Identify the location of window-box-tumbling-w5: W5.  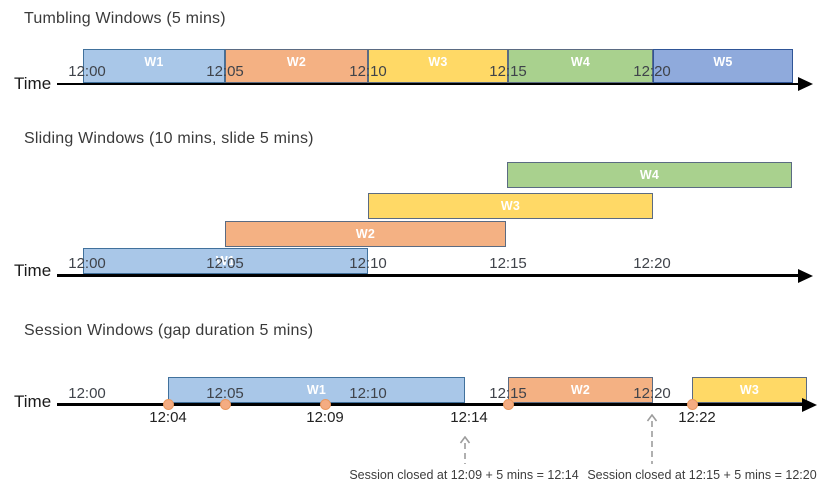
(723, 66).